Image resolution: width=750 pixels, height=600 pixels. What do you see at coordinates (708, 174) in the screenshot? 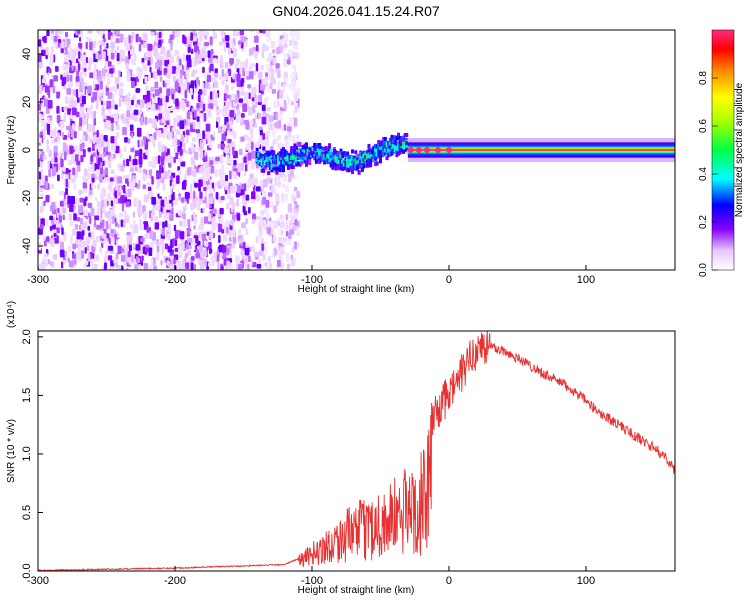
I see `colorbar-ticks: 0.00.20.40.60.8` at bounding box center [708, 174].